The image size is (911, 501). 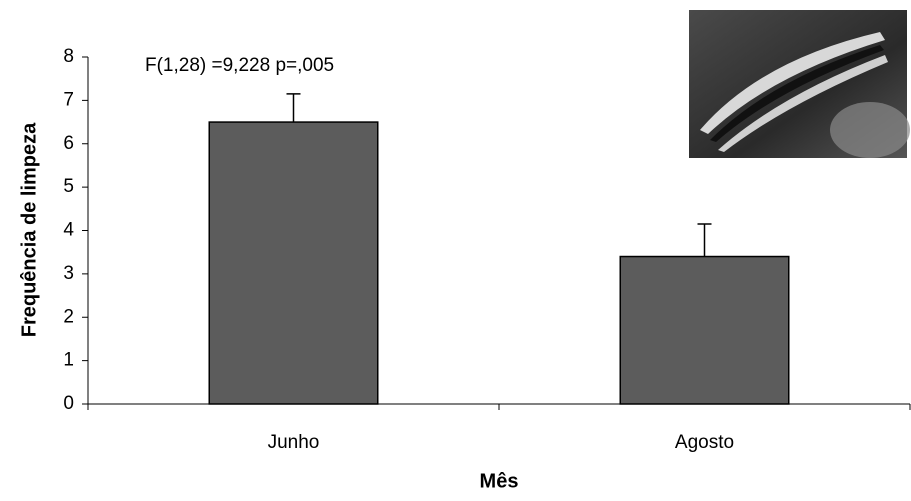 I want to click on y-axis-title: Frequência de limpeza, so click(x=29, y=229).